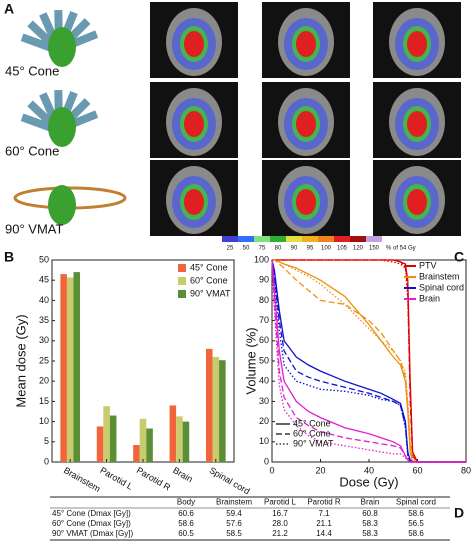 This screenshot has height=551, width=474. Describe the element at coordinates (429, 298) in the screenshot. I see `legend-label: Brain` at that location.